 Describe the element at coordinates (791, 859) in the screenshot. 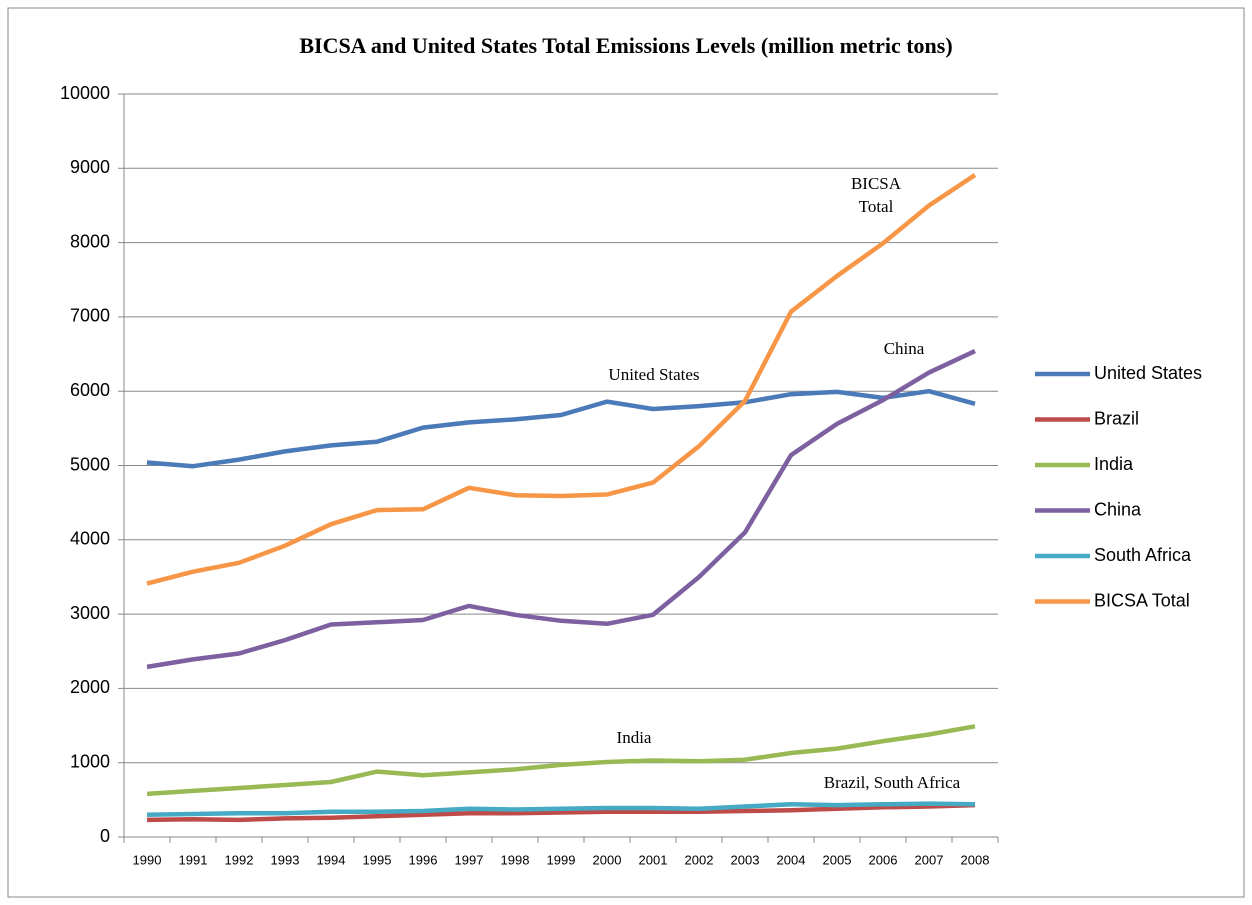

I see `x-tick-label: 2004` at that location.